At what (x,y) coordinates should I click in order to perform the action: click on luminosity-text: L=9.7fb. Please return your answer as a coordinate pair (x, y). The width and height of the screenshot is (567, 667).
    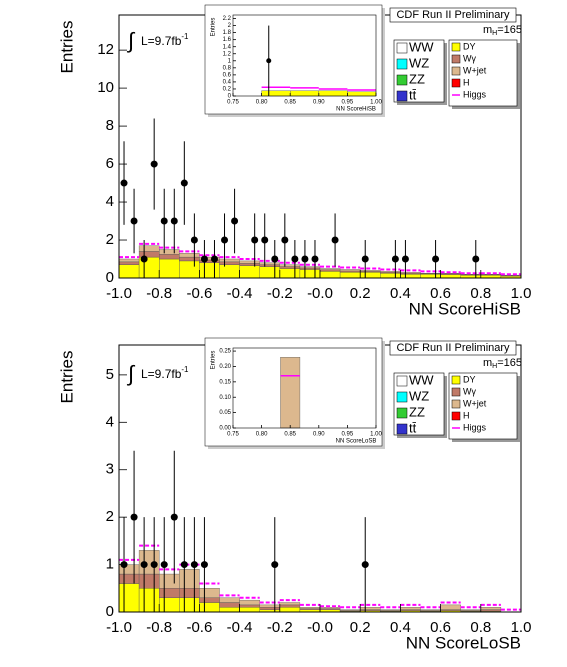
    Looking at the image, I should click on (161, 374).